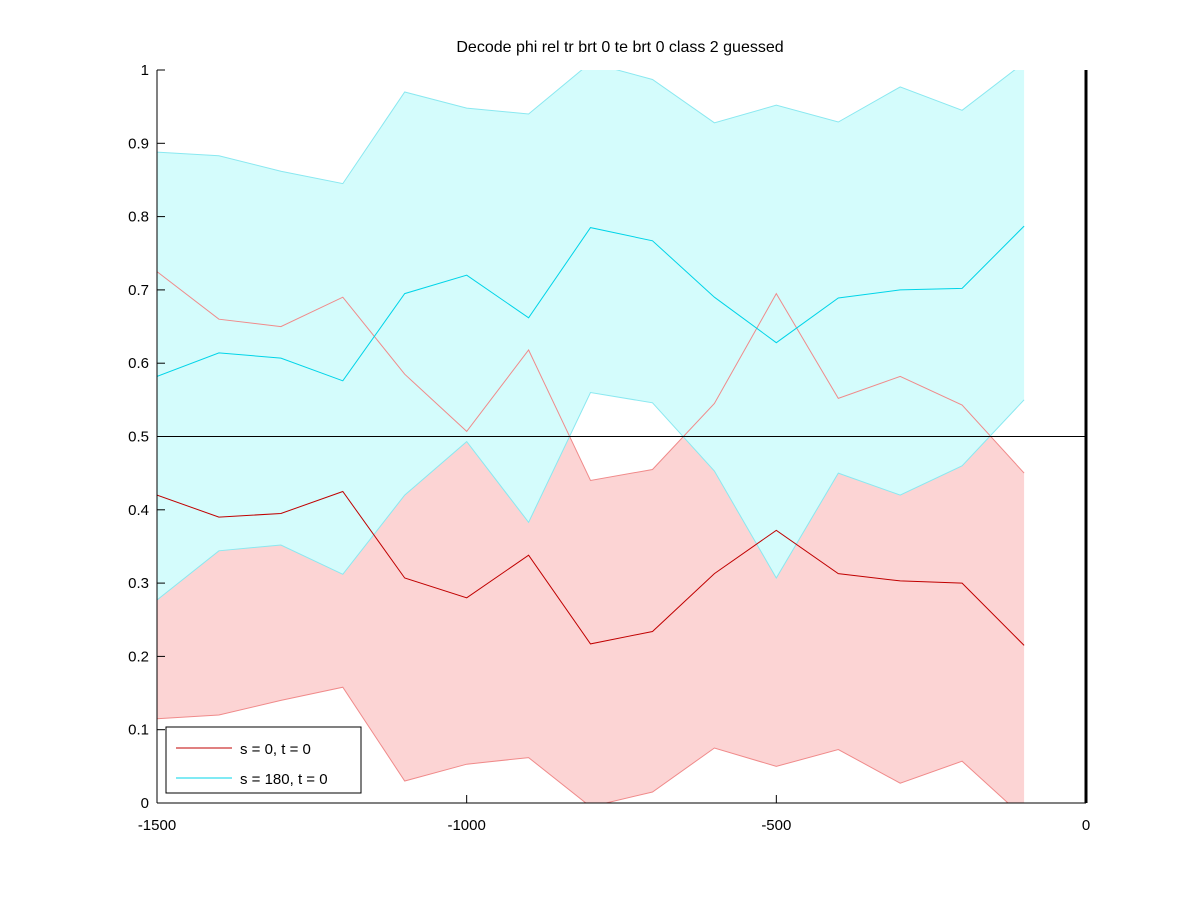  What do you see at coordinates (138, 510) in the screenshot?
I see `y-tick-label: 0.4` at bounding box center [138, 510].